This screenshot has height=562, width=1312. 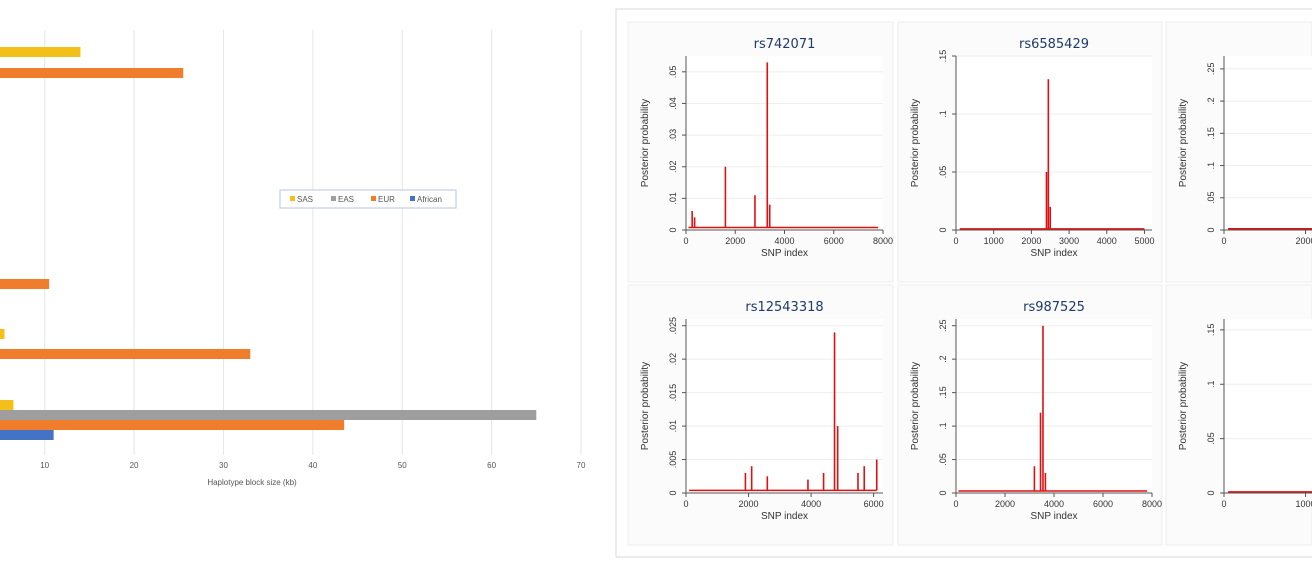 What do you see at coordinates (784, 307) in the screenshot?
I see `panel-title: rs12543318` at bounding box center [784, 307].